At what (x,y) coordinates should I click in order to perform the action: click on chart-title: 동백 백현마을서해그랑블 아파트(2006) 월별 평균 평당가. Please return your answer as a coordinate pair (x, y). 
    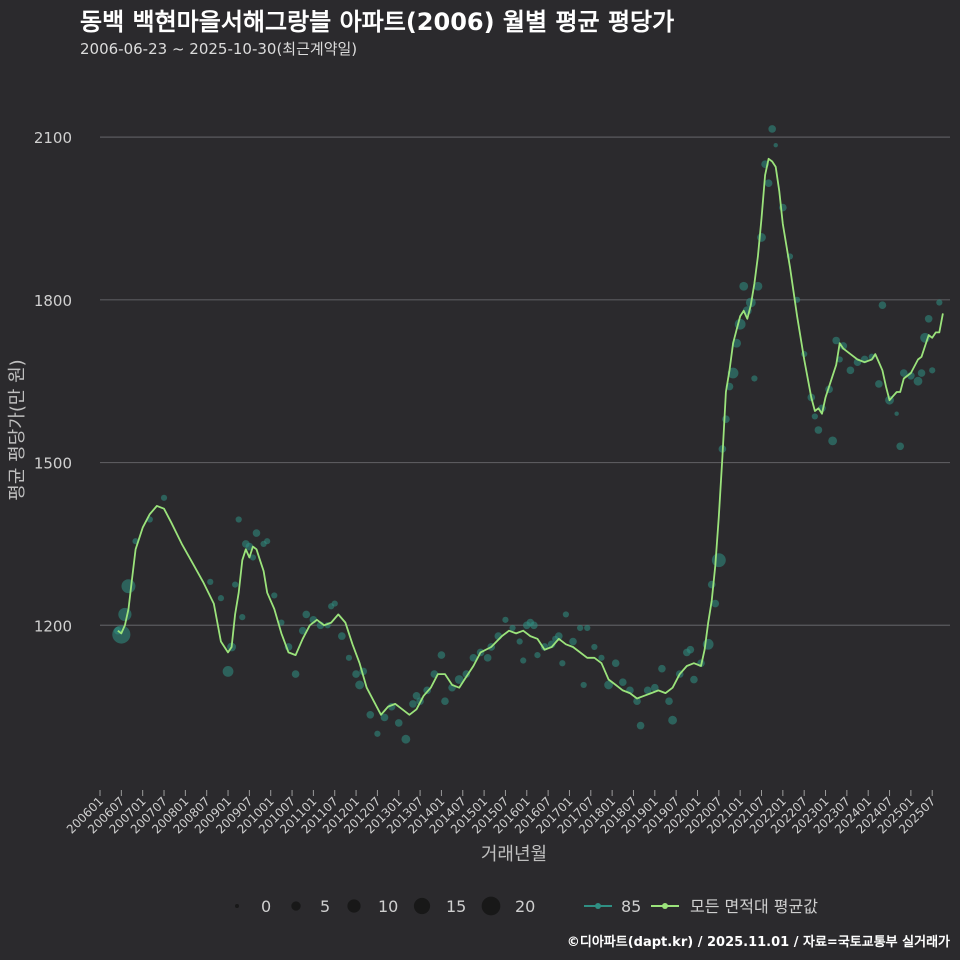
    Looking at the image, I should click on (377, 22).